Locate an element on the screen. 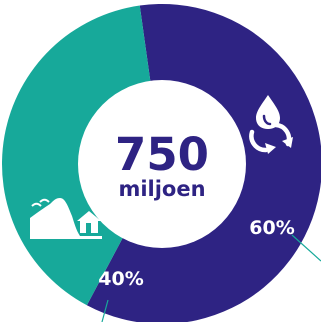 This screenshot has height=322, width=321. slice-label-60: 60% is located at coordinates (271, 228).